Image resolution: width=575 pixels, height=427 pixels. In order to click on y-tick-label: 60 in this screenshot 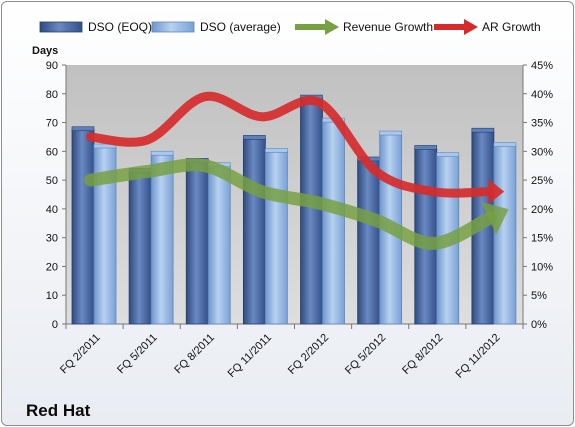, I will do `click(52, 152)`.